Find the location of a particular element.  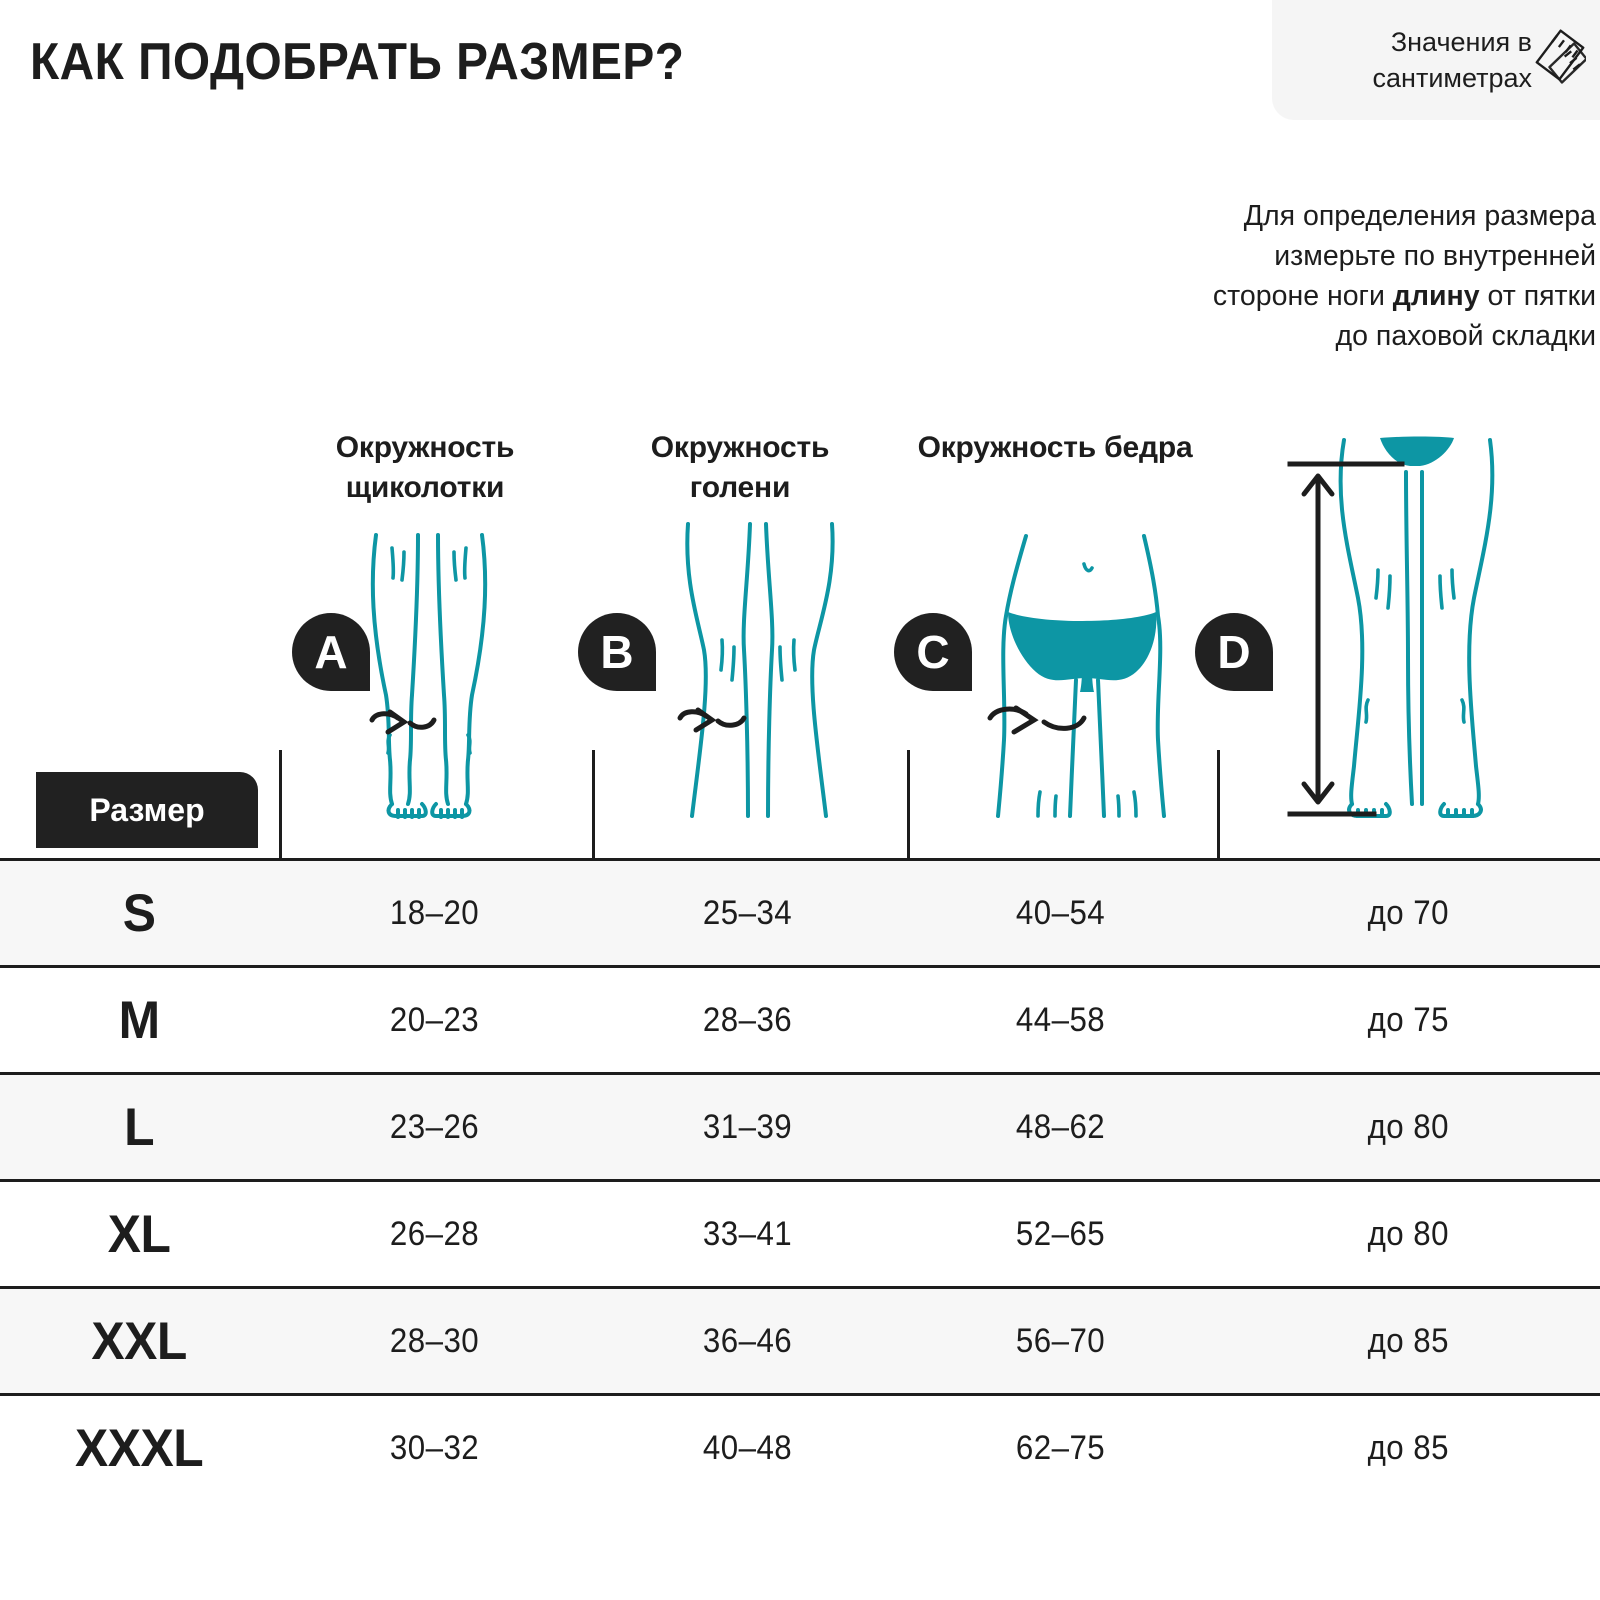

cell-thigh: 56–70 is located at coordinates (1061, 1340).